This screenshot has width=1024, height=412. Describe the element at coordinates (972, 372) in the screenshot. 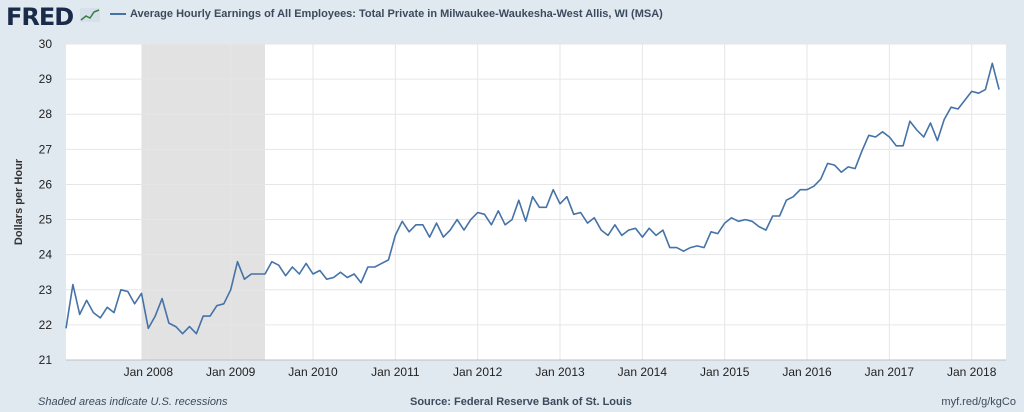

I see `x-tick-label: Jan 2018` at that location.